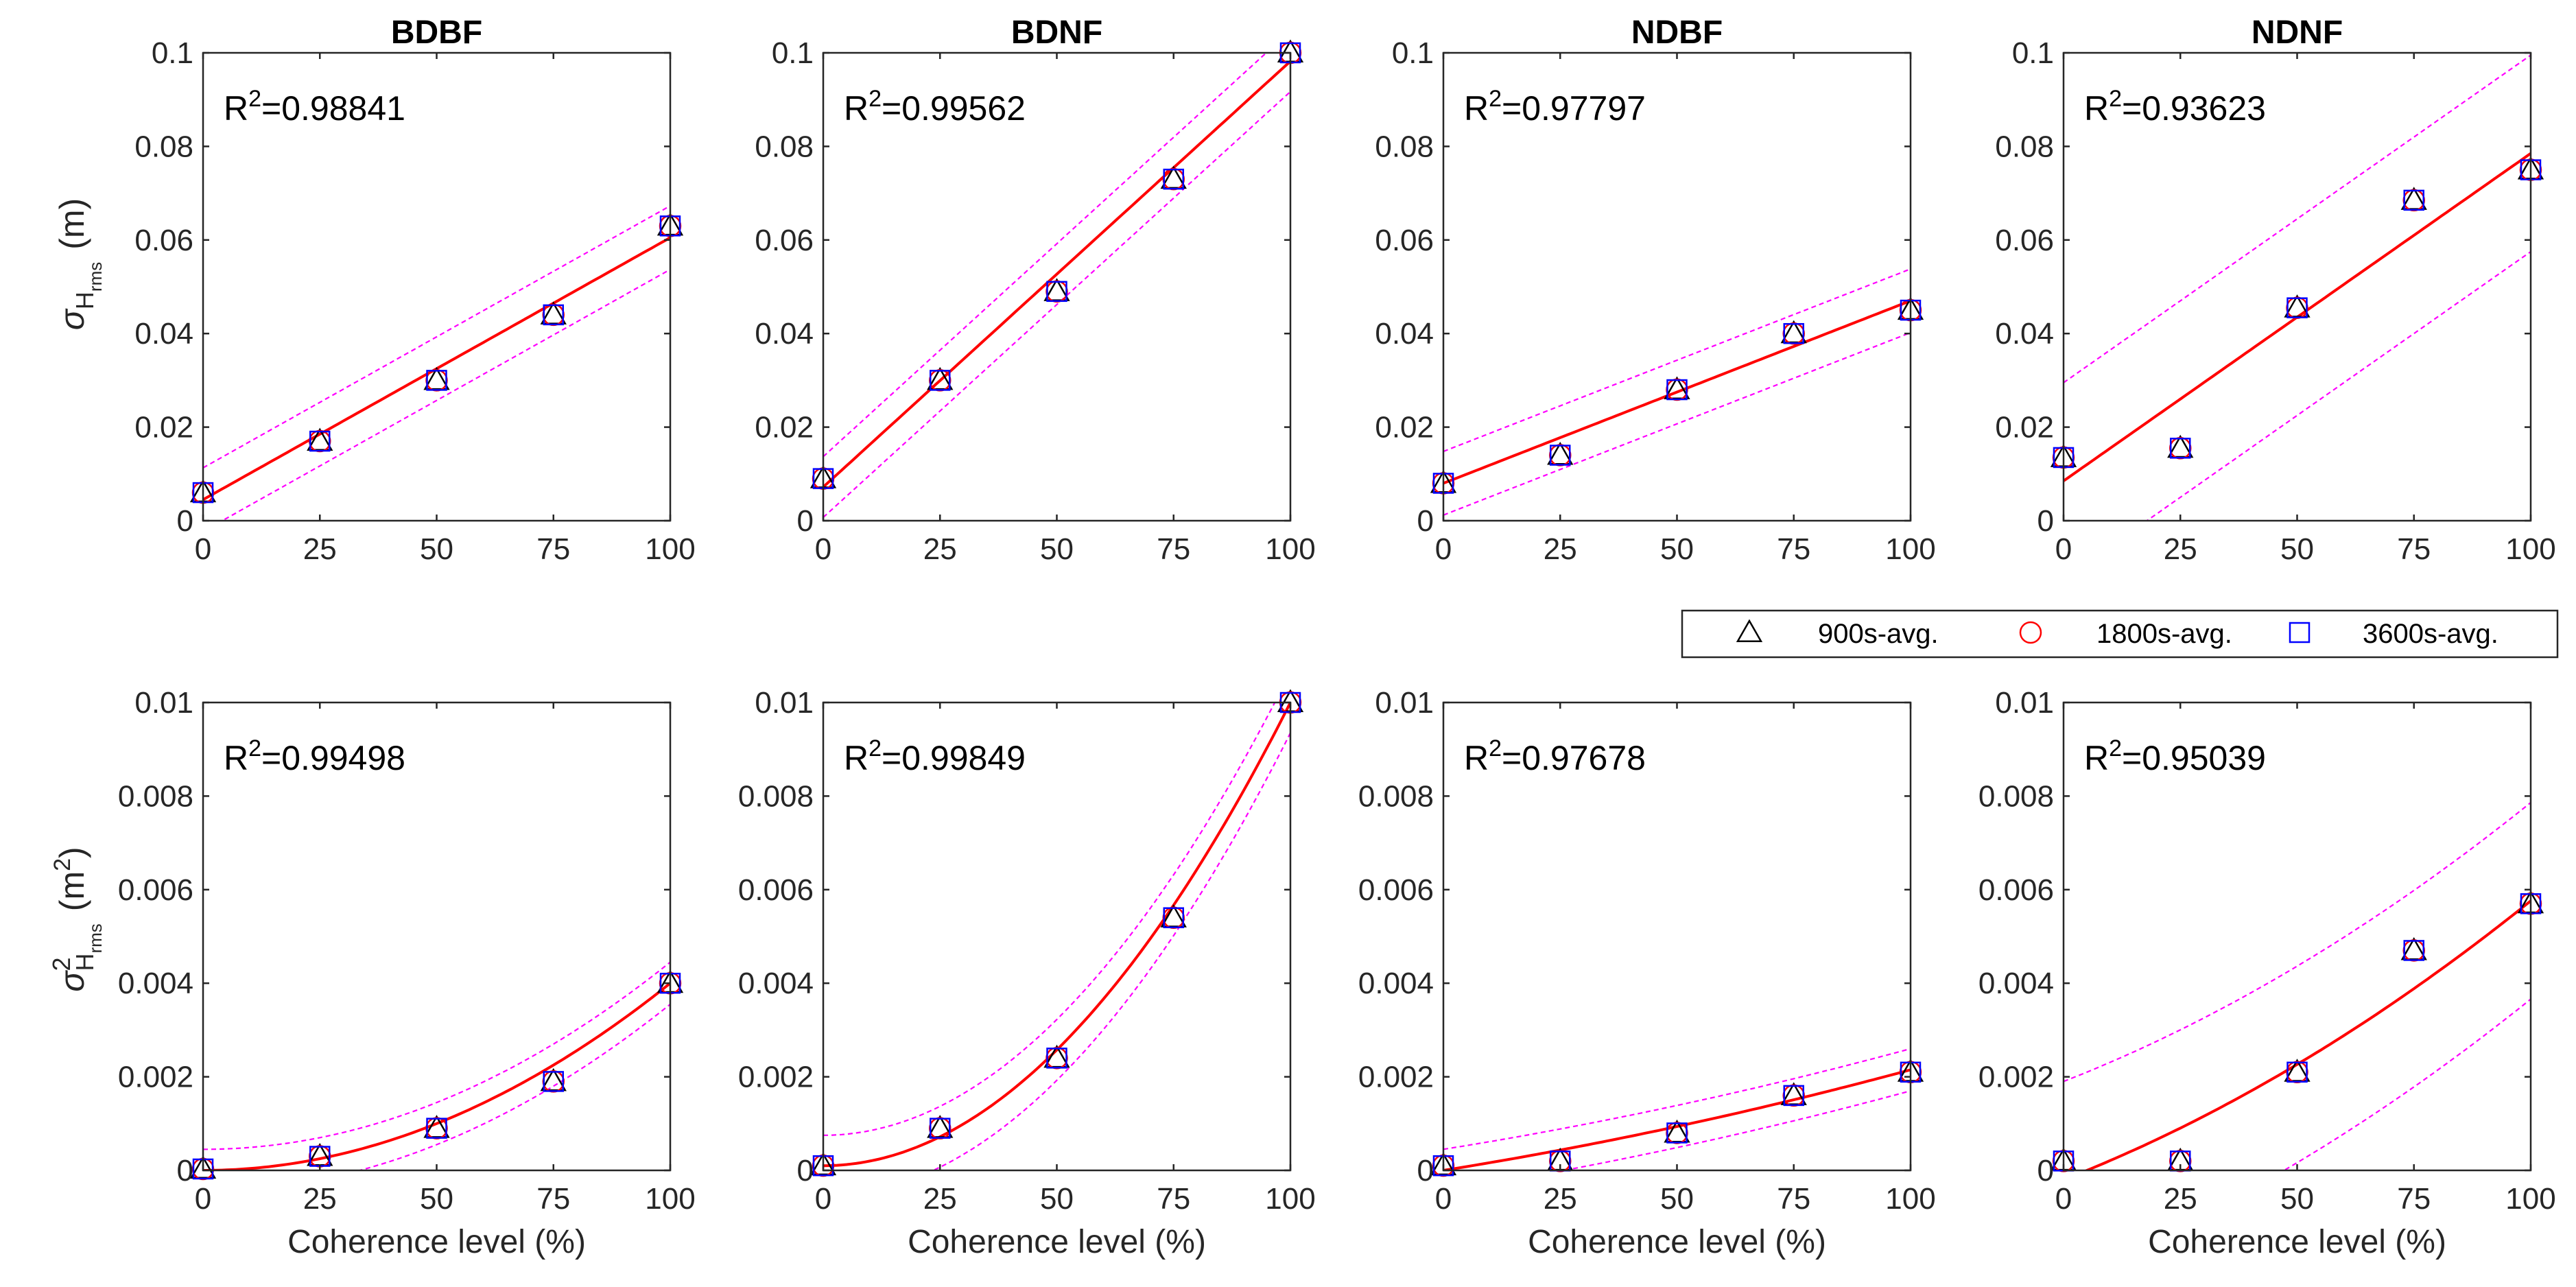 Image resolution: width=2576 pixels, height=1287 pixels. Describe the element at coordinates (1404, 334) in the screenshot. I see `y-tick-label: 0.04` at that location.